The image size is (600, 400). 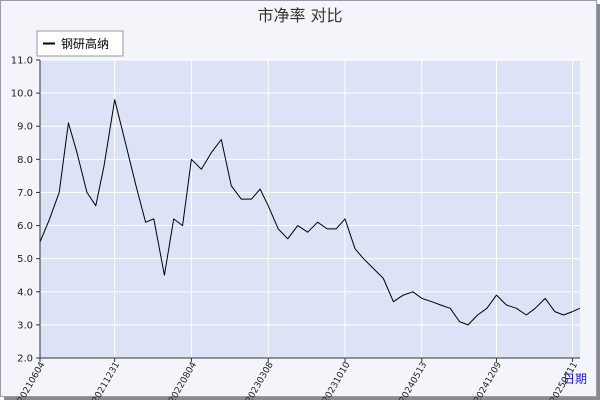 I want to click on legend-label: 钢研高纳, so click(x=85, y=43).